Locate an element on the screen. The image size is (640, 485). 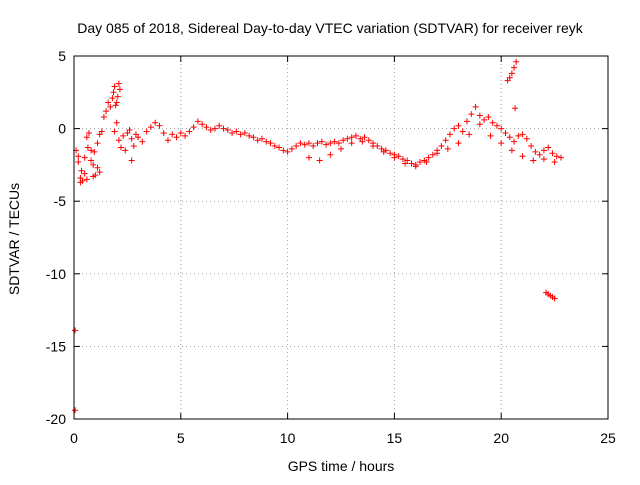
x-tick-label: 15 is located at coordinates (395, 438).